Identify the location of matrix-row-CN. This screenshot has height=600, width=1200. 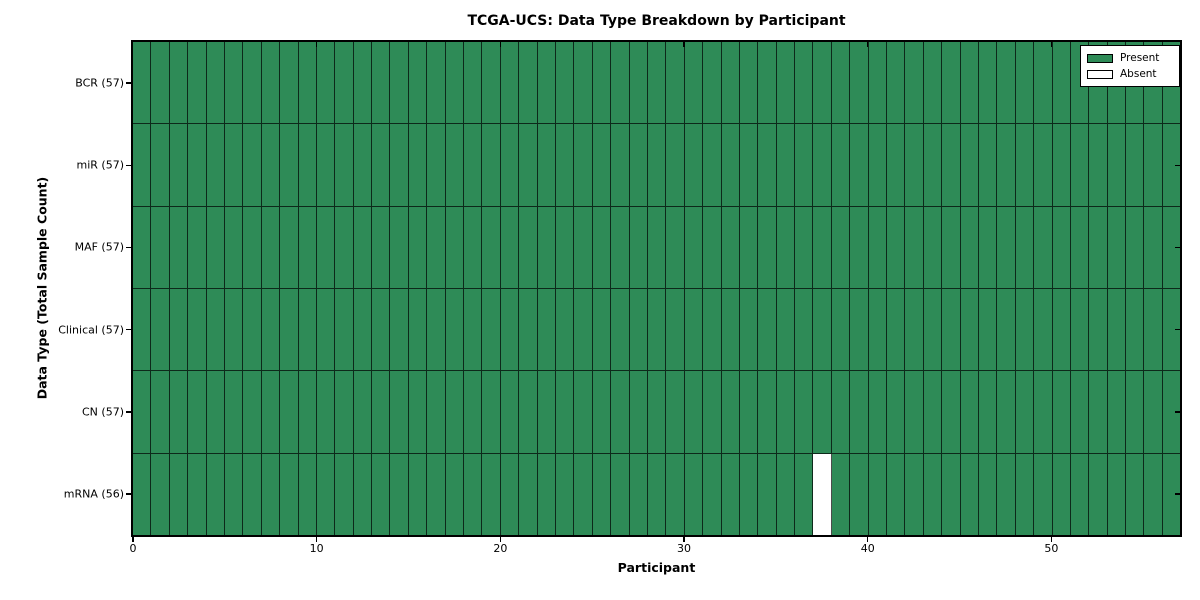
(657, 412).